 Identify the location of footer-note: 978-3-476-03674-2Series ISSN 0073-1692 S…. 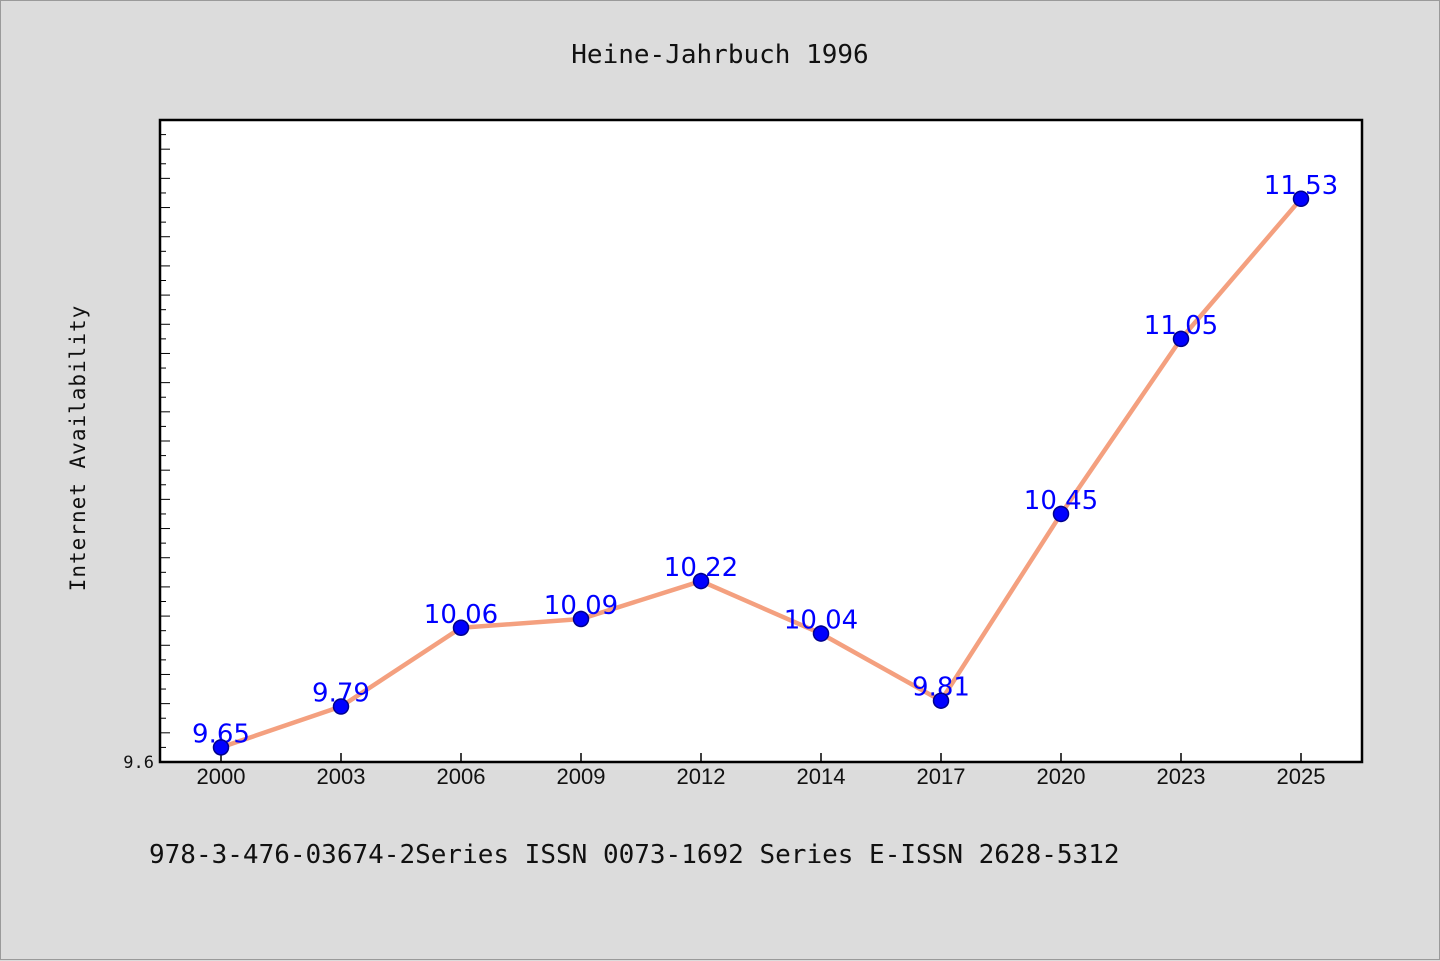
(634, 855).